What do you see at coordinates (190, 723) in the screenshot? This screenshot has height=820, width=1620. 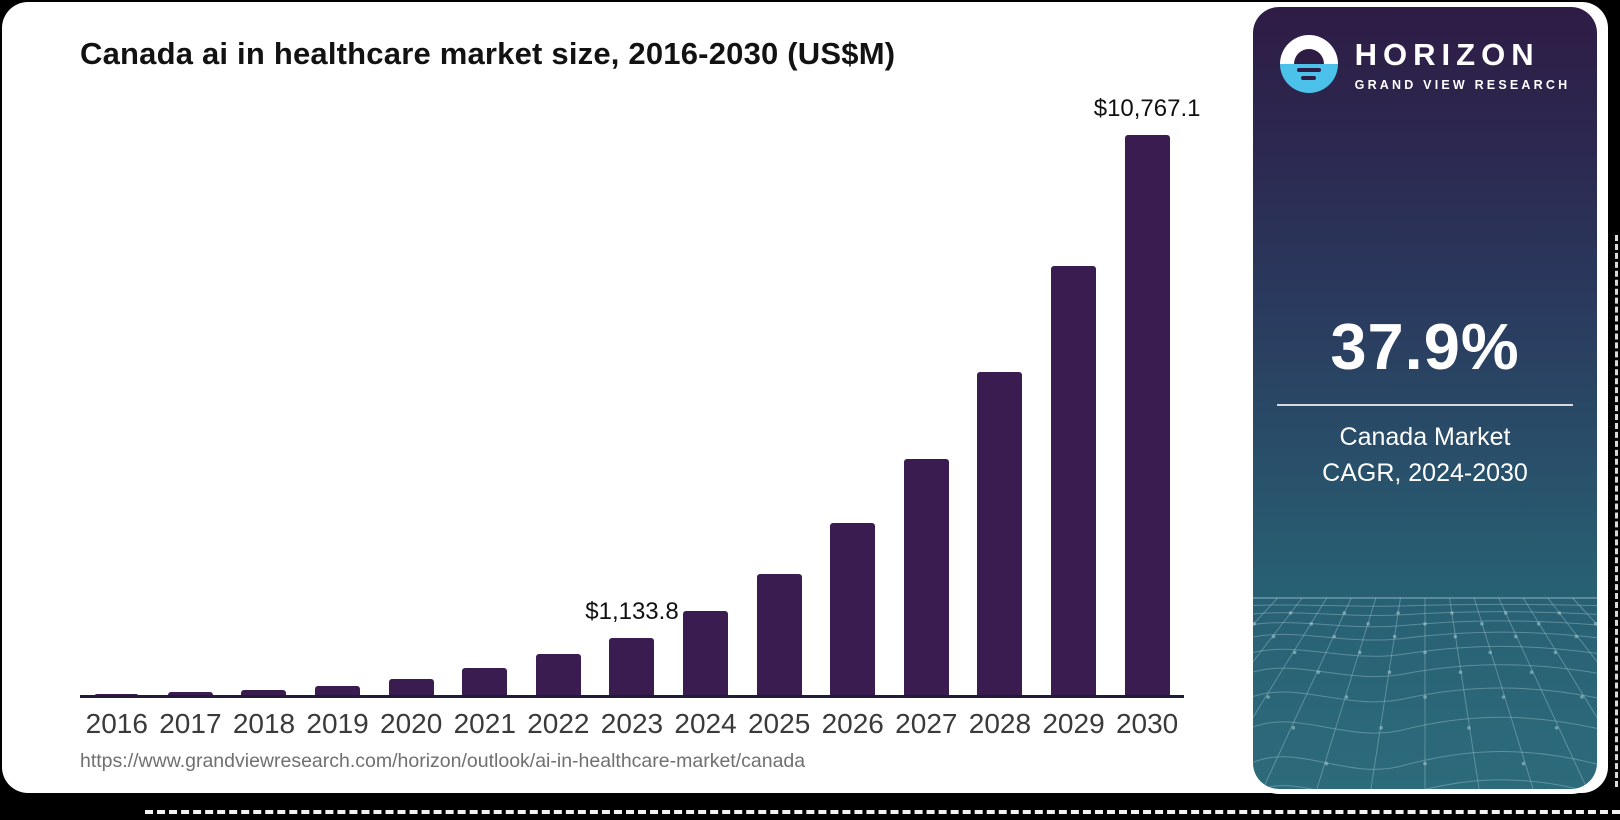 I see `x-tick-2017: 2017` at bounding box center [190, 723].